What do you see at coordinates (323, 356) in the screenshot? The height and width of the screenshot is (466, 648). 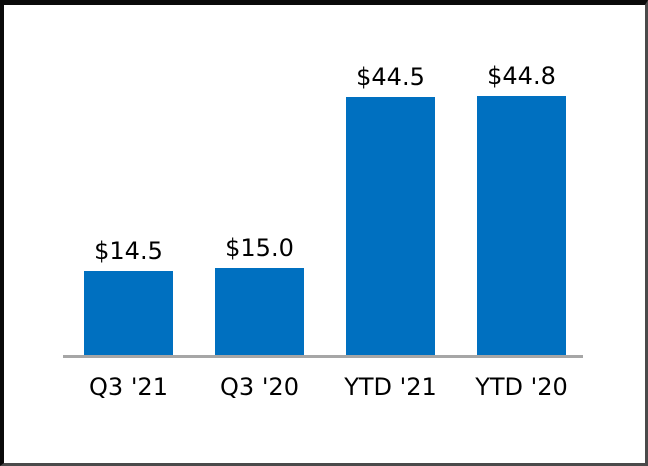 I see `x-axis-line` at bounding box center [323, 356].